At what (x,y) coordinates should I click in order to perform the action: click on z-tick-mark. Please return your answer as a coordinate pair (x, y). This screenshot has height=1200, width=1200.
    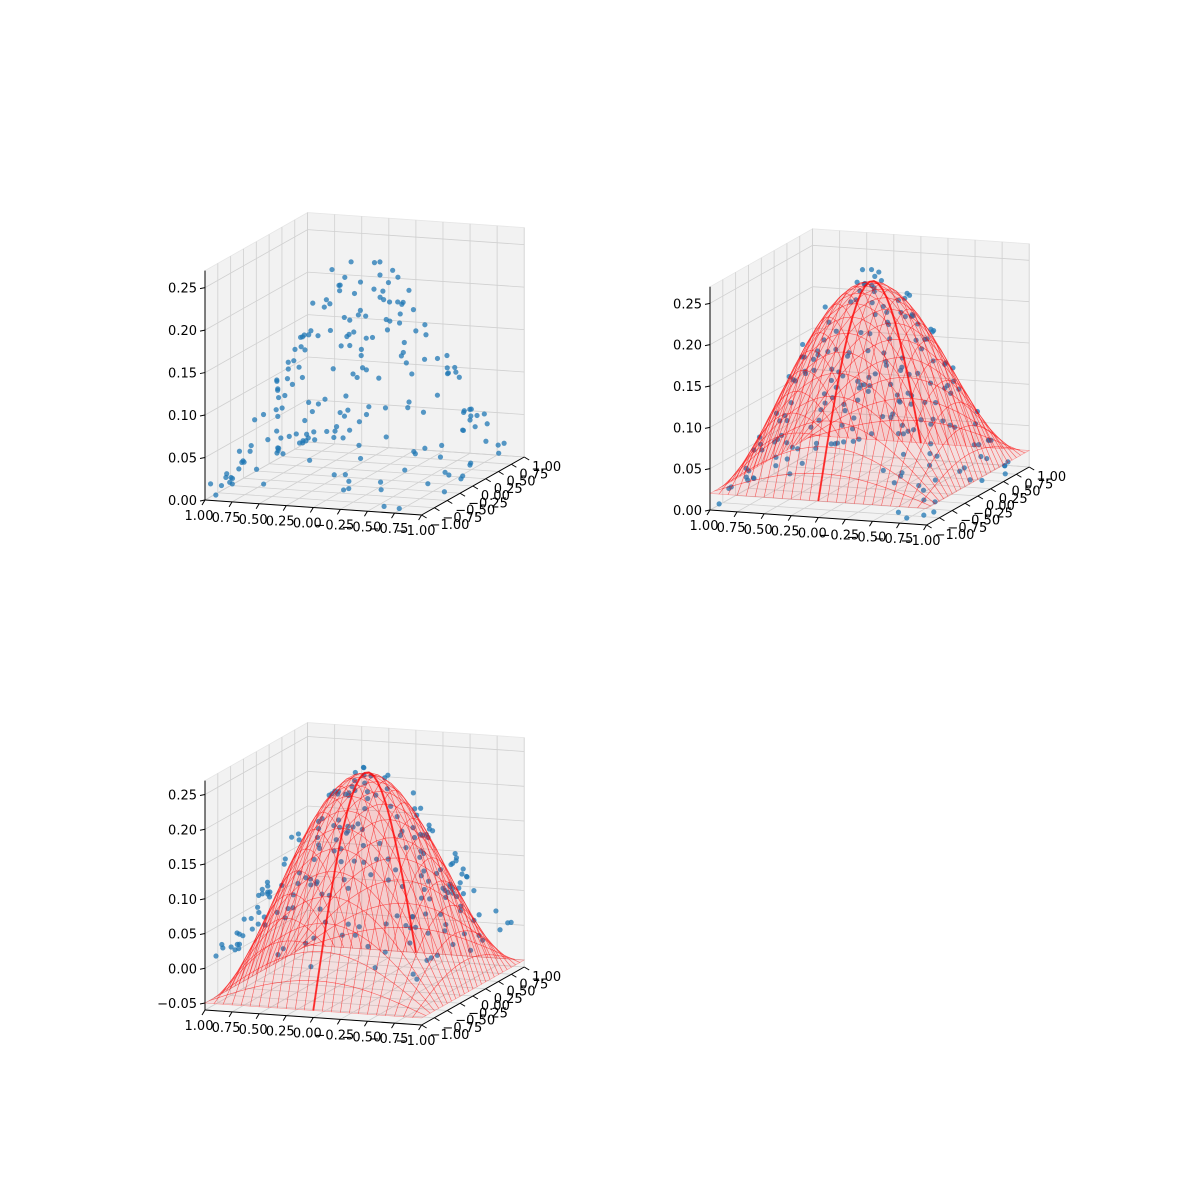
    Looking at the image, I should click on (202, 968).